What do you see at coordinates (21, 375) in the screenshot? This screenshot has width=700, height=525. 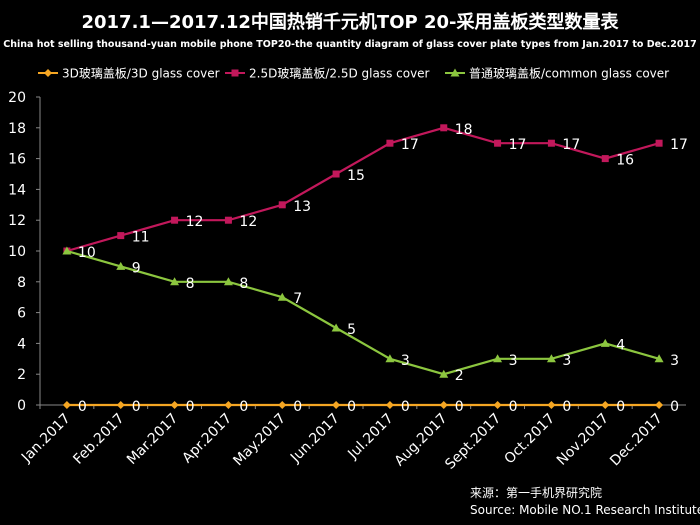 I see `y-tick-label: 2` at bounding box center [21, 375].